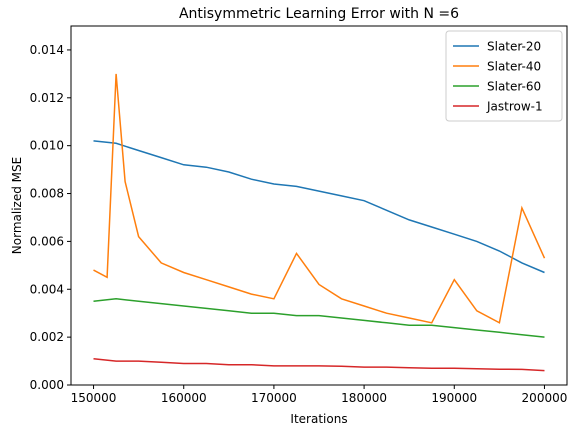  Describe the element at coordinates (47, 194) in the screenshot. I see `y-tick-label: 0.008` at that location.